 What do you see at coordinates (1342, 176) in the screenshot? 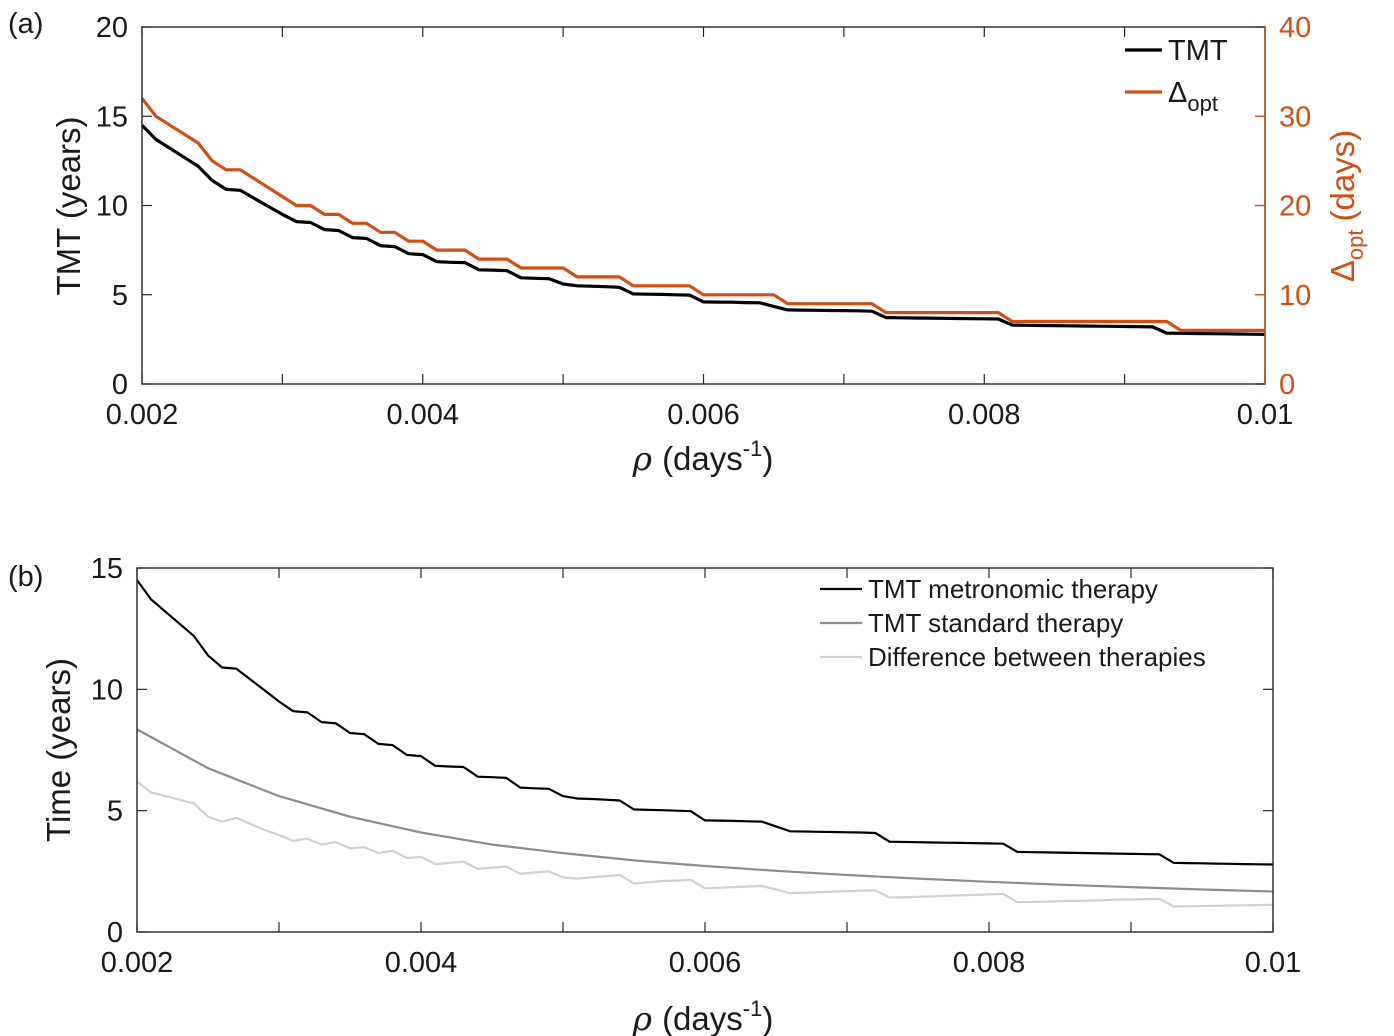
I see `panel-a-right-label-units: (days)` at bounding box center [1342, 176].